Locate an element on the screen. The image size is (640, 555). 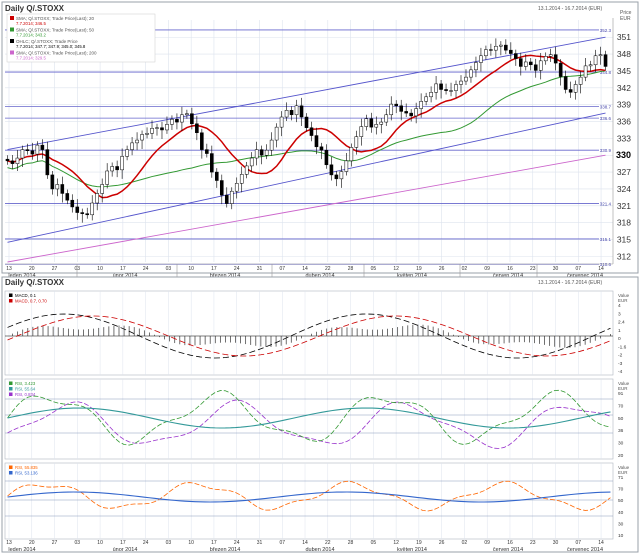
main-y-tick: 342 is located at coordinates (624, 88).